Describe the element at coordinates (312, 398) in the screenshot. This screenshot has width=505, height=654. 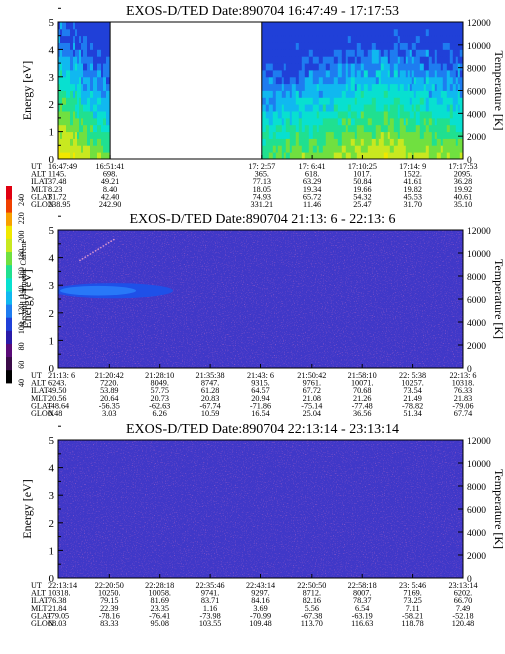
I see `ephemeris-value: 21.08` at that location.